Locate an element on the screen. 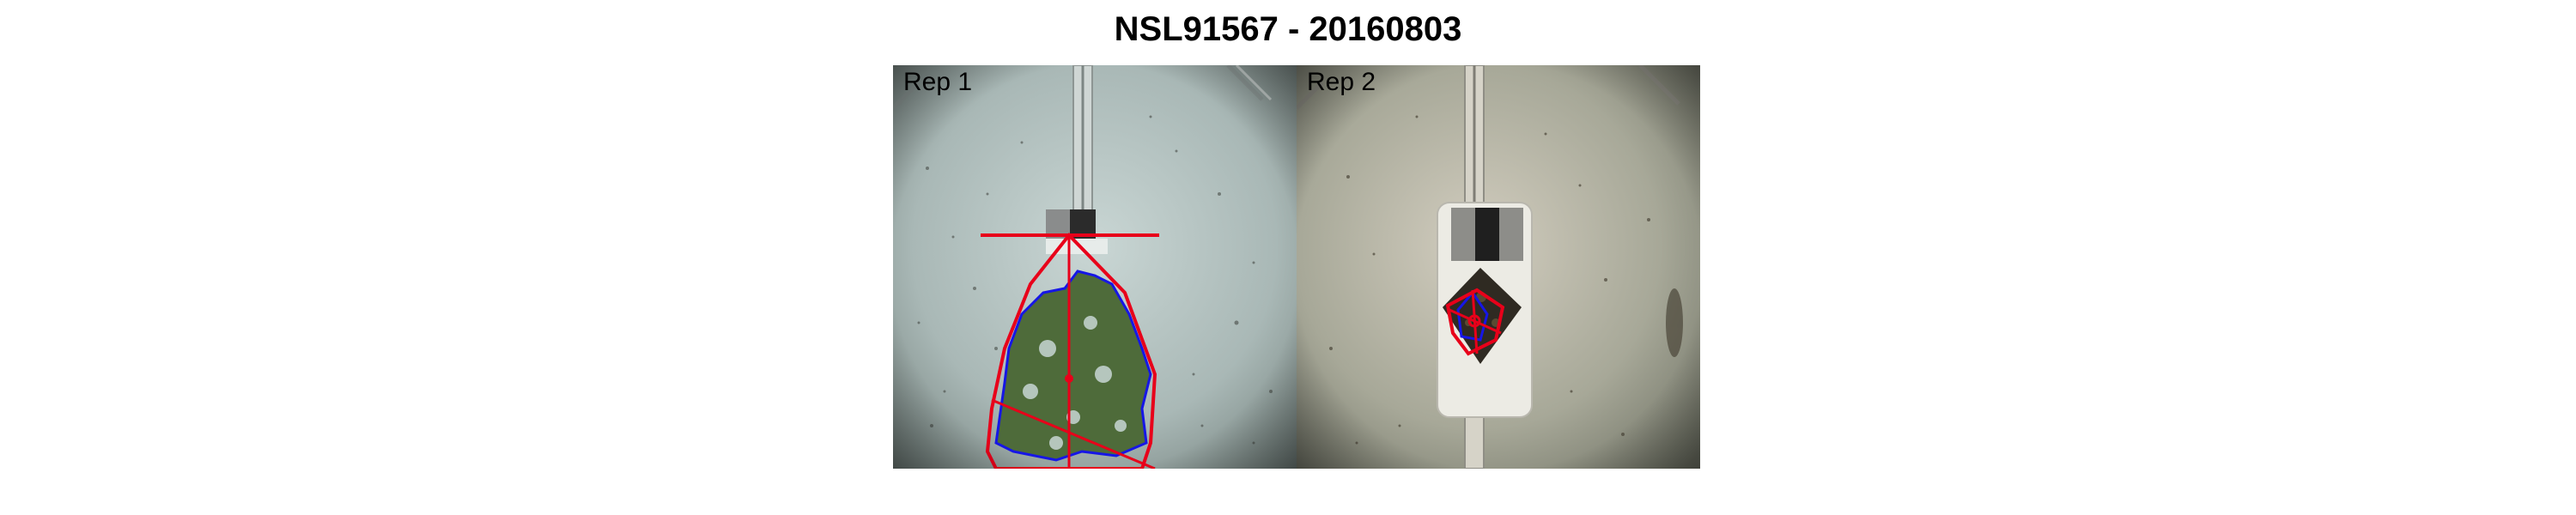 This screenshot has height=515, width=2576. panel-label-rep-2: Rep 2 is located at coordinates (1341, 82).